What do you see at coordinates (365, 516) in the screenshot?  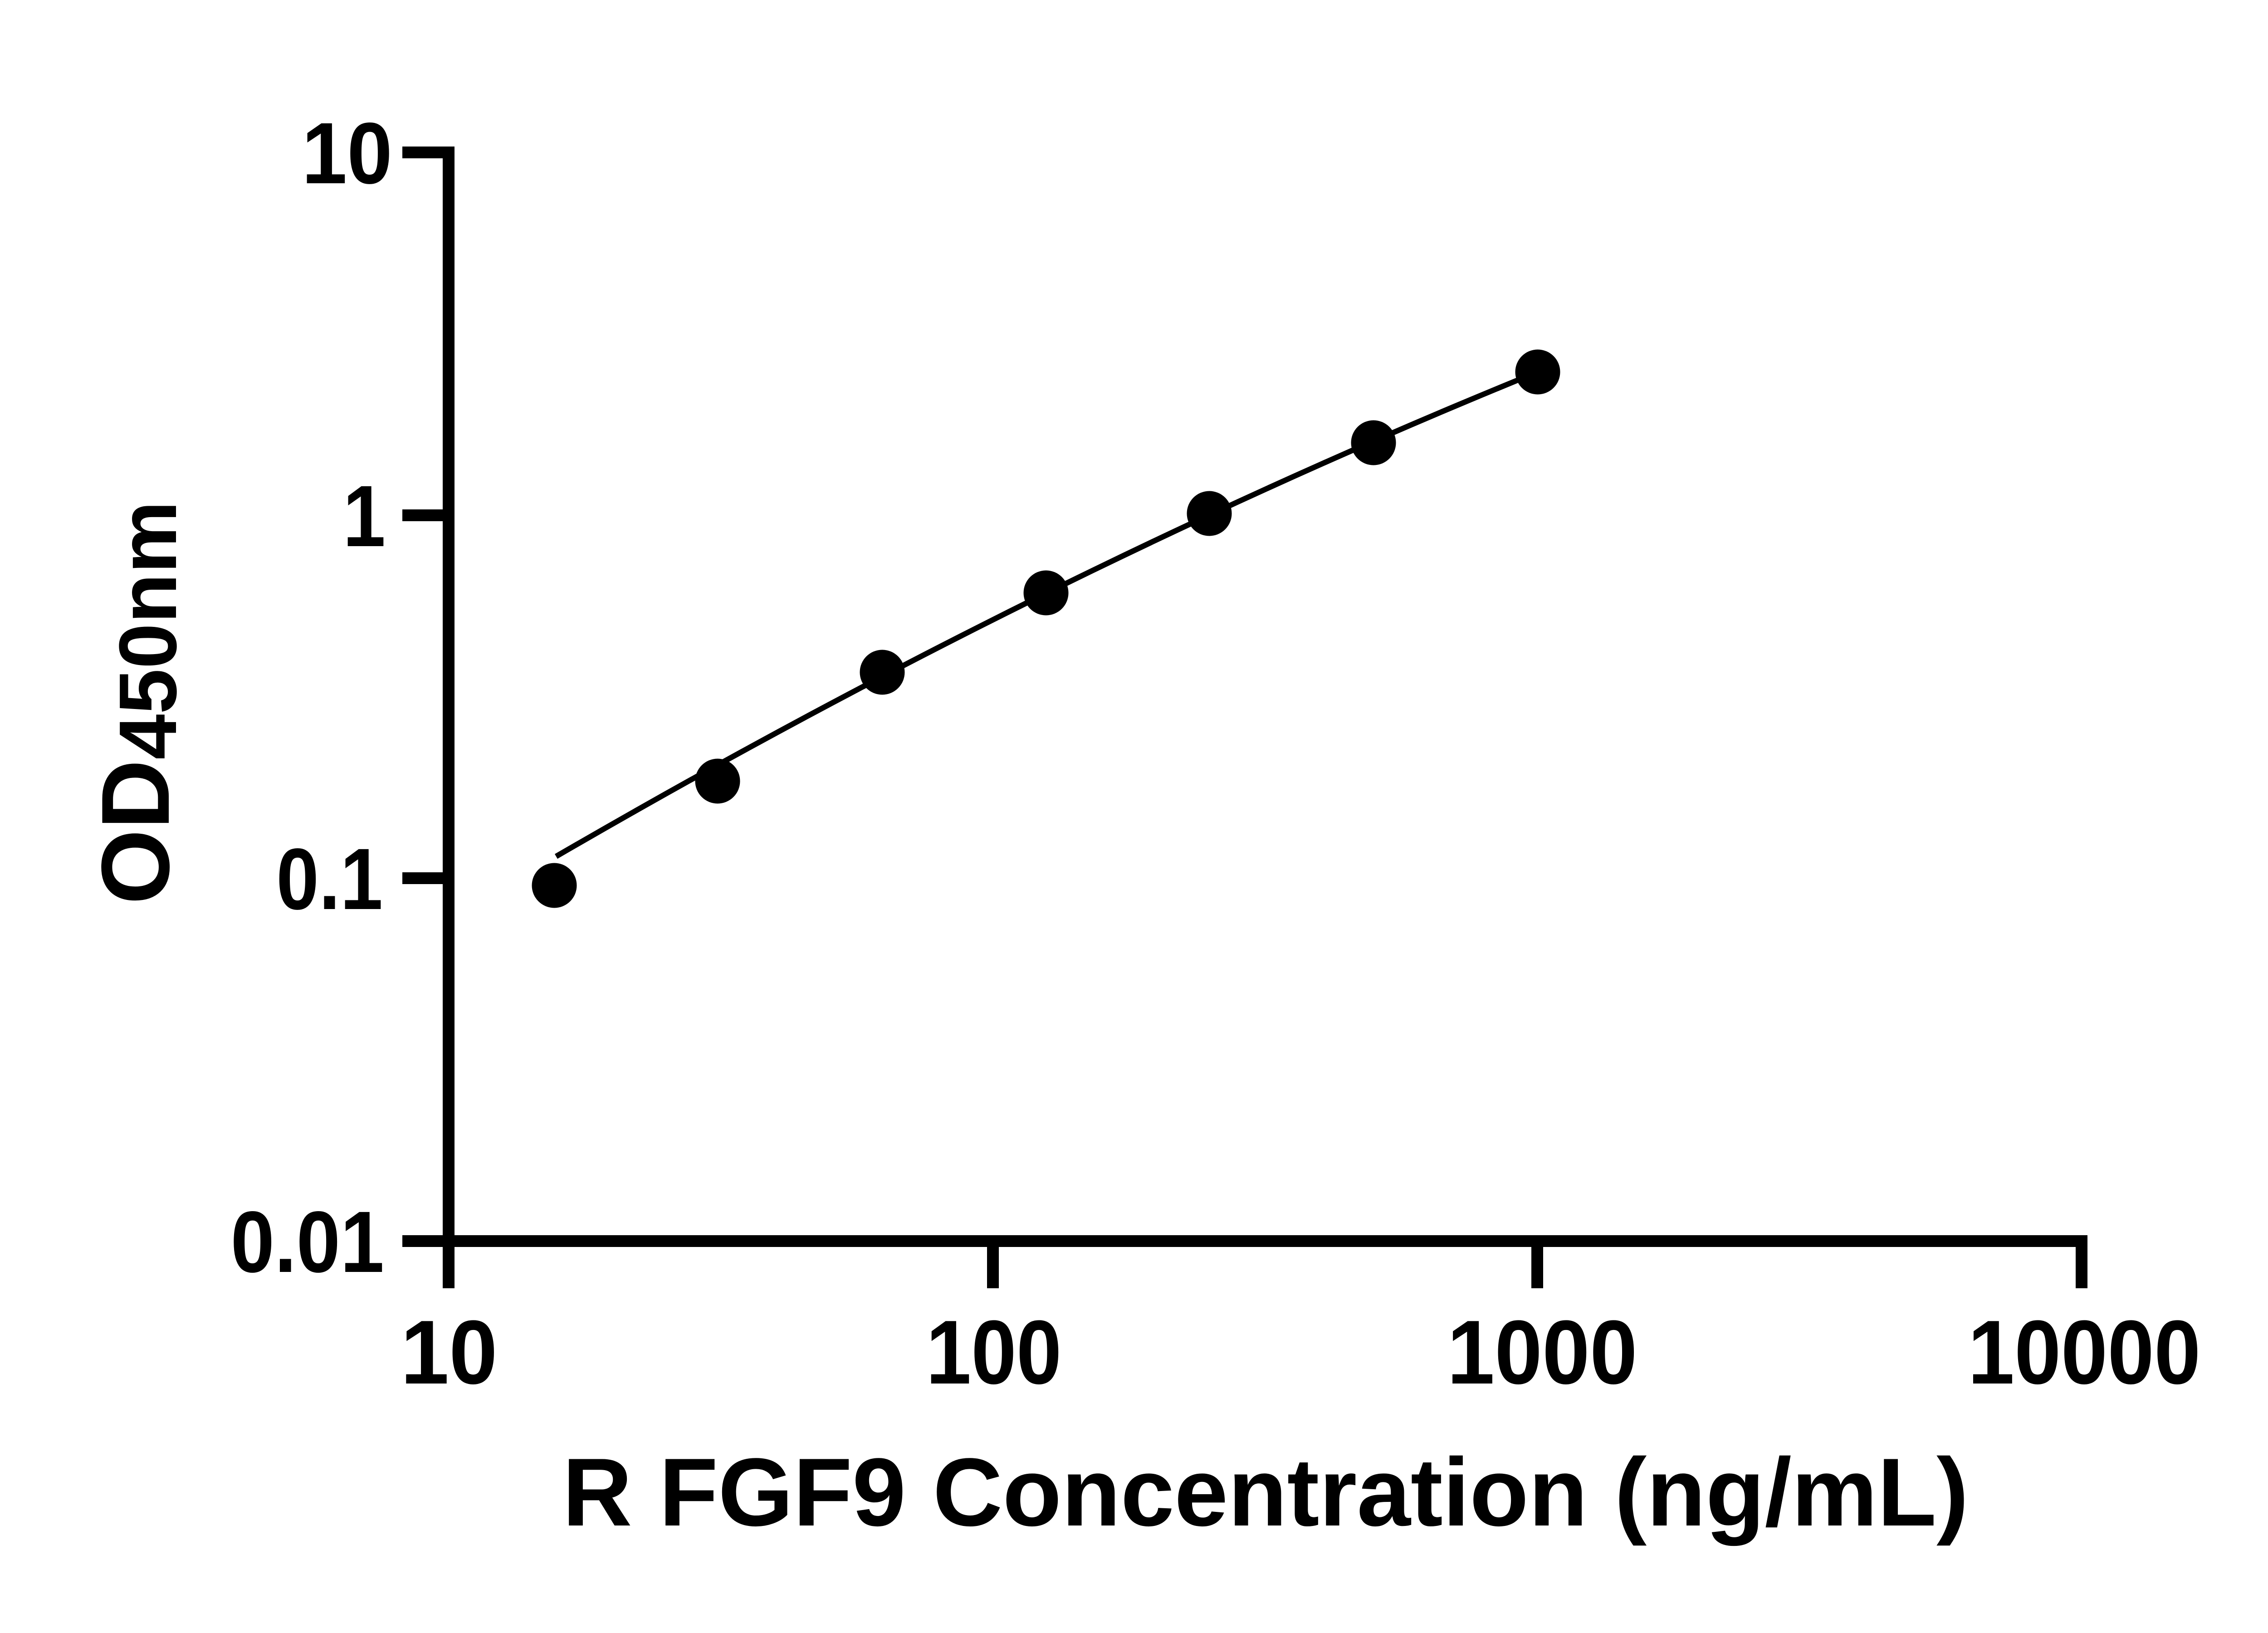 I see `svg-text: 1` at bounding box center [365, 516].